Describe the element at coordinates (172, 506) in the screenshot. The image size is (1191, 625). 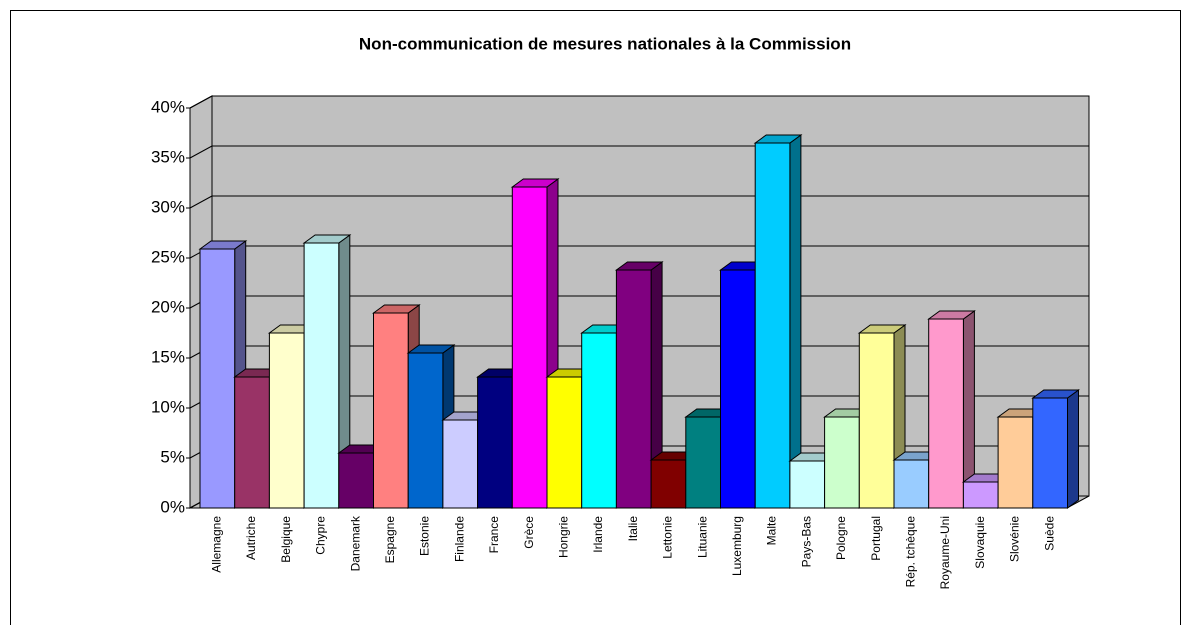
I see `y-tick-label: 0%` at that location.